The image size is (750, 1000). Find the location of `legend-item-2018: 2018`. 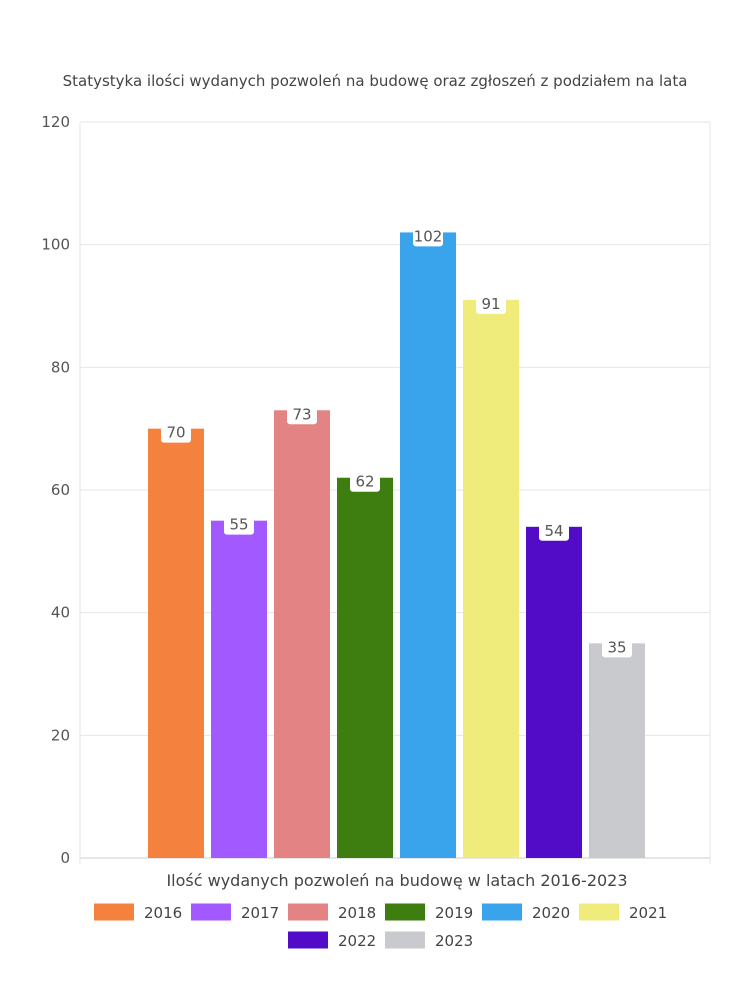

legend-item-2018: 2018 is located at coordinates (332, 913).